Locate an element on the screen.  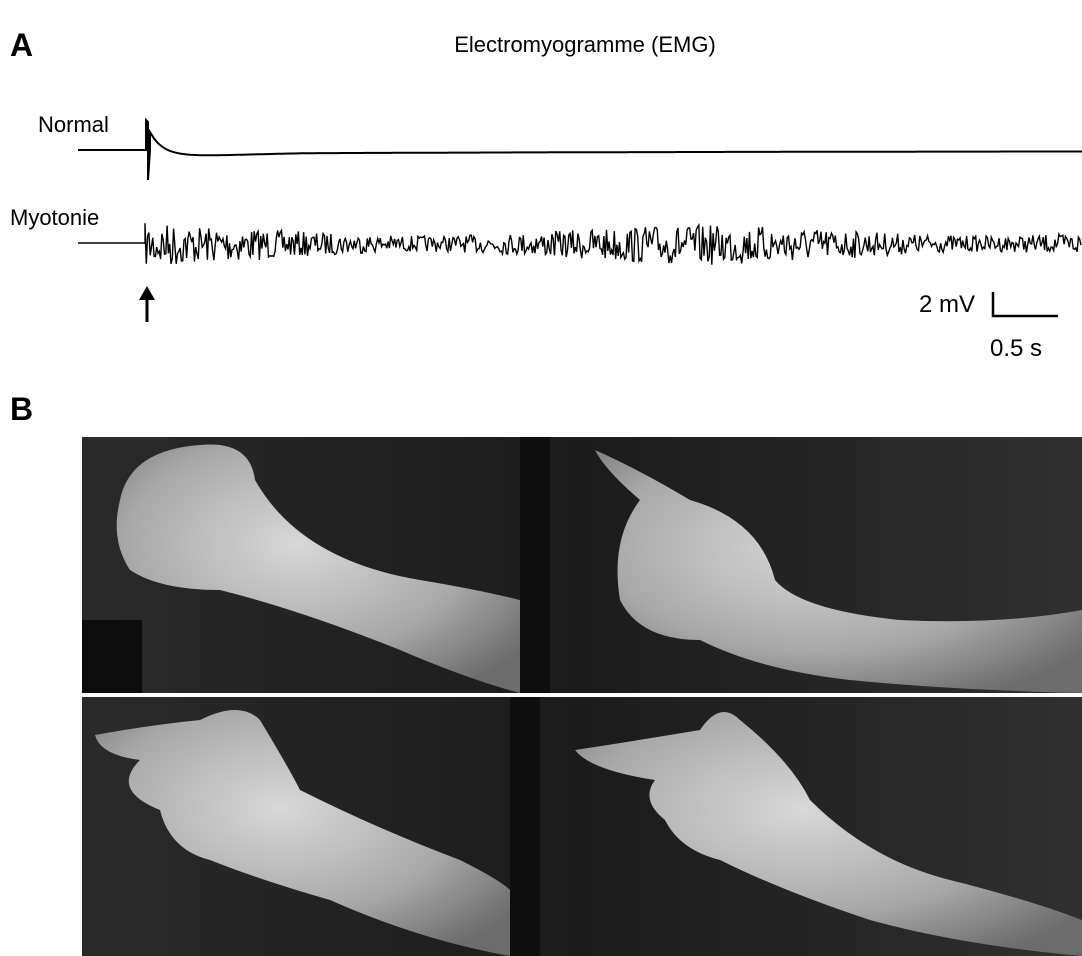
scale-label-time: 0.5 s is located at coordinates (1016, 348).